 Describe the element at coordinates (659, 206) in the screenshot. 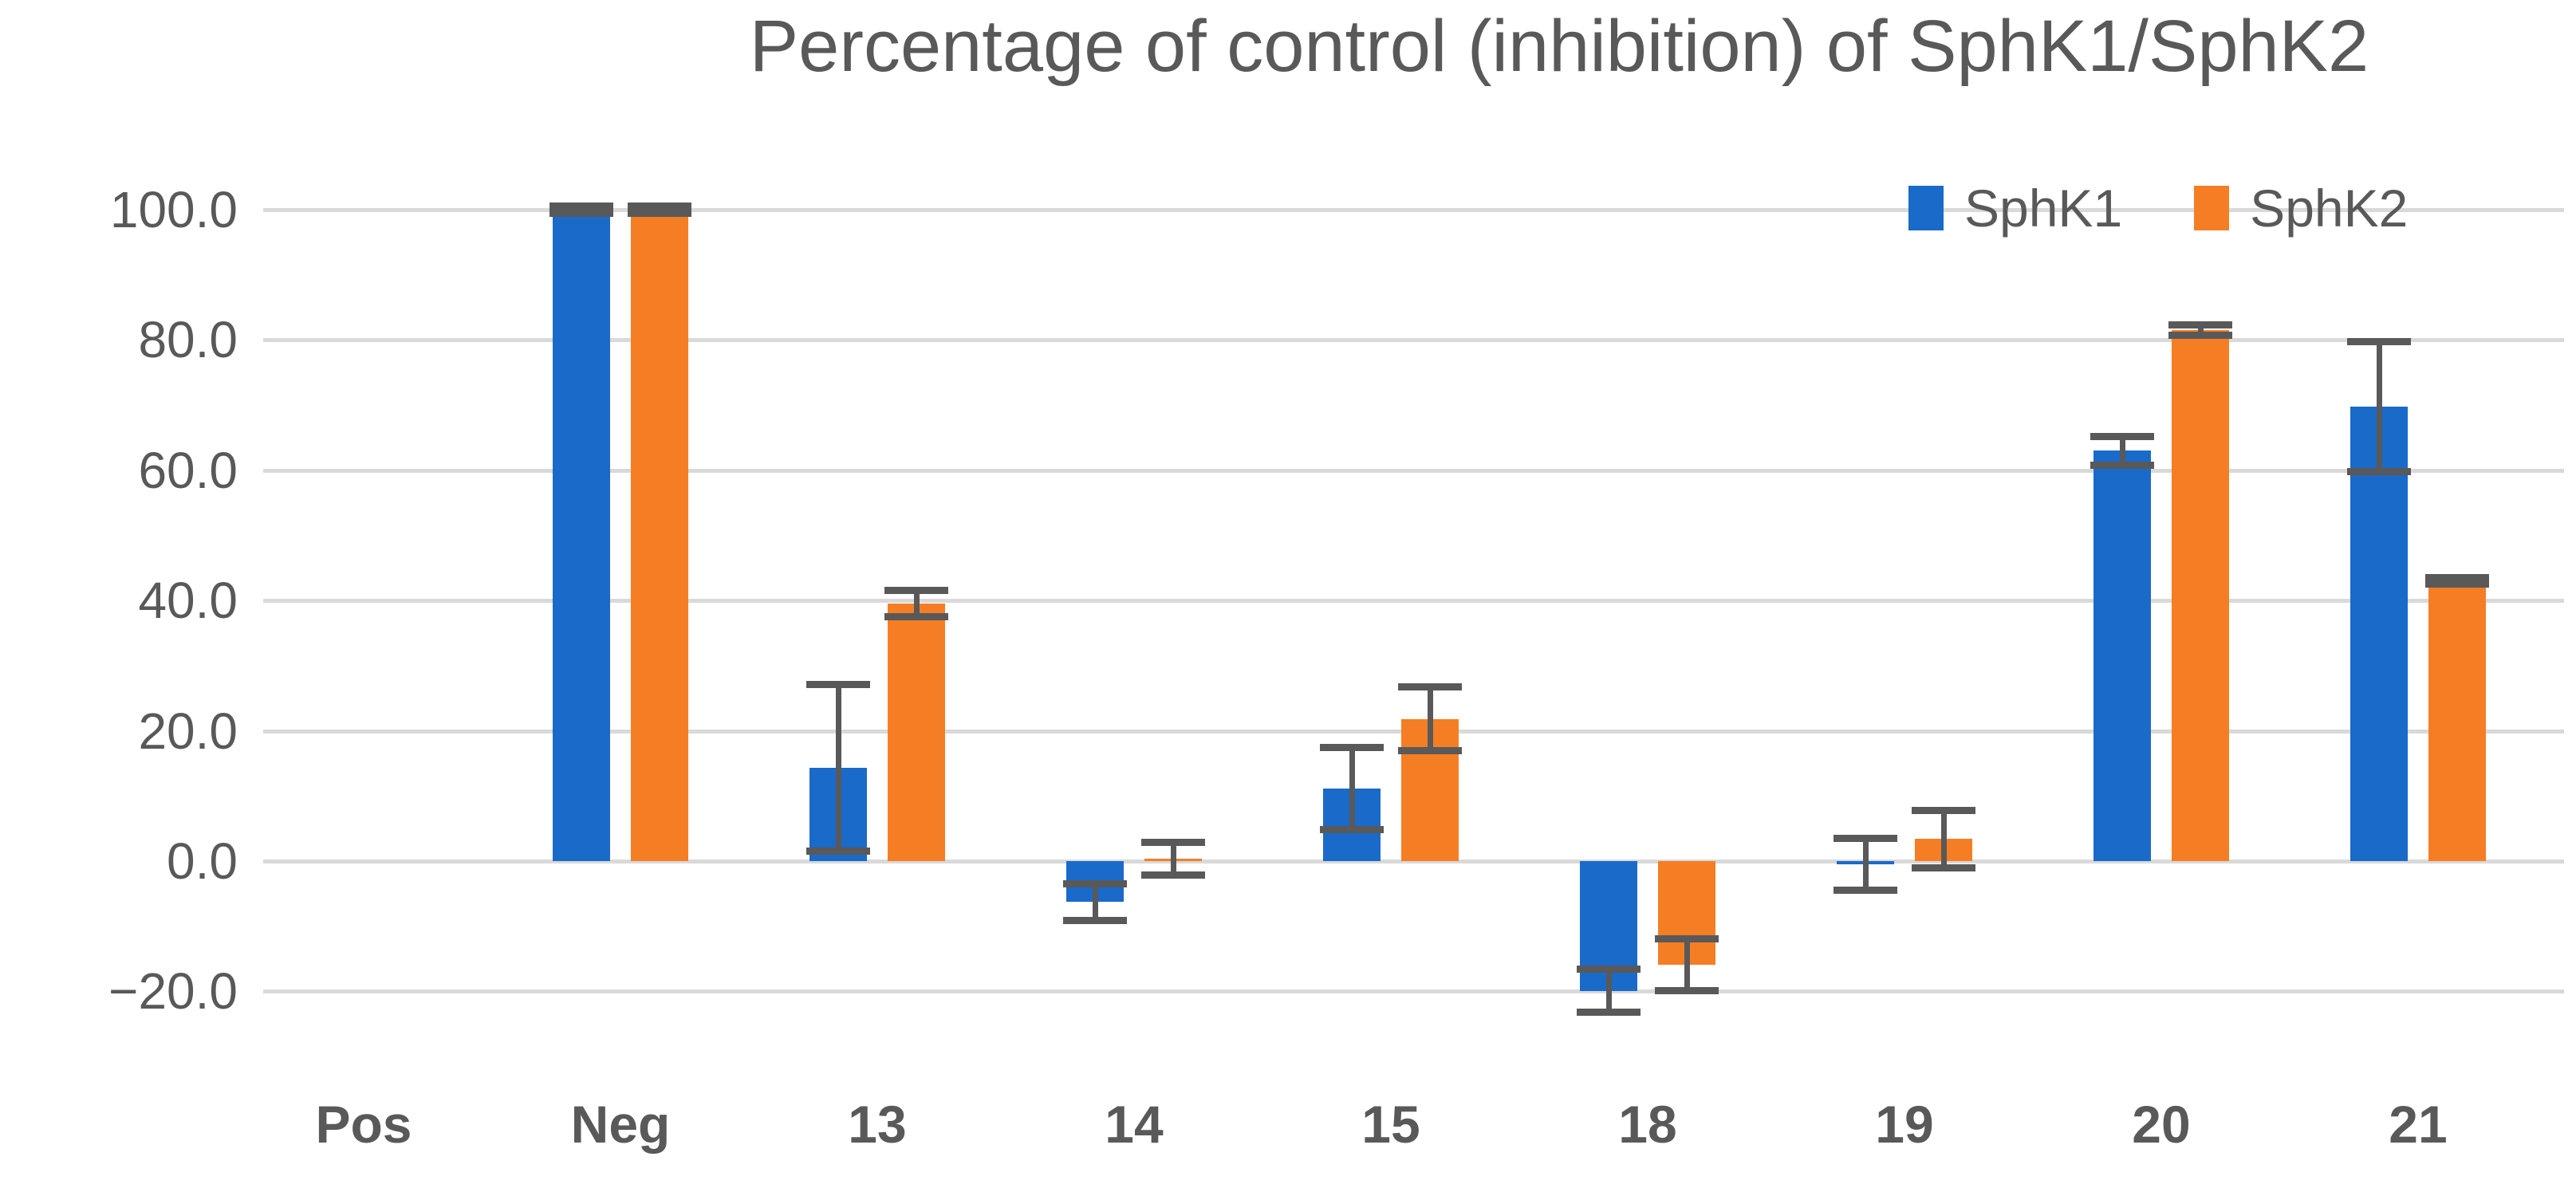

I see `error-bar-sphk2-neg-cap-top` at that location.